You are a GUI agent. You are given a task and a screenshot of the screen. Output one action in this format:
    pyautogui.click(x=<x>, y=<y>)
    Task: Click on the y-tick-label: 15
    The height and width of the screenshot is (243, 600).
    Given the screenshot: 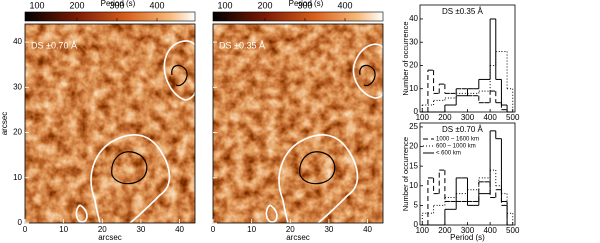 What is the action you would take?
    pyautogui.click(x=413, y=165)
    